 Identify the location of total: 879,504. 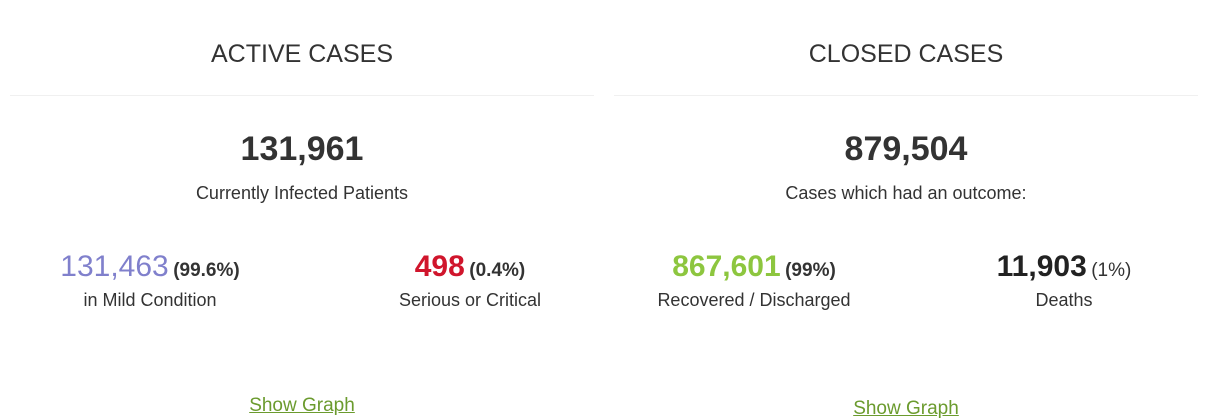
(906, 149).